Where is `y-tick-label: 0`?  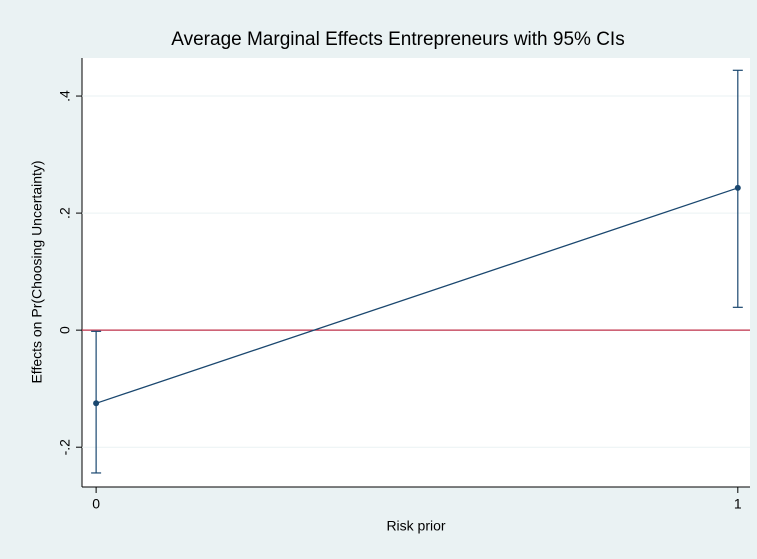 y-tick-label: 0 is located at coordinates (65, 330).